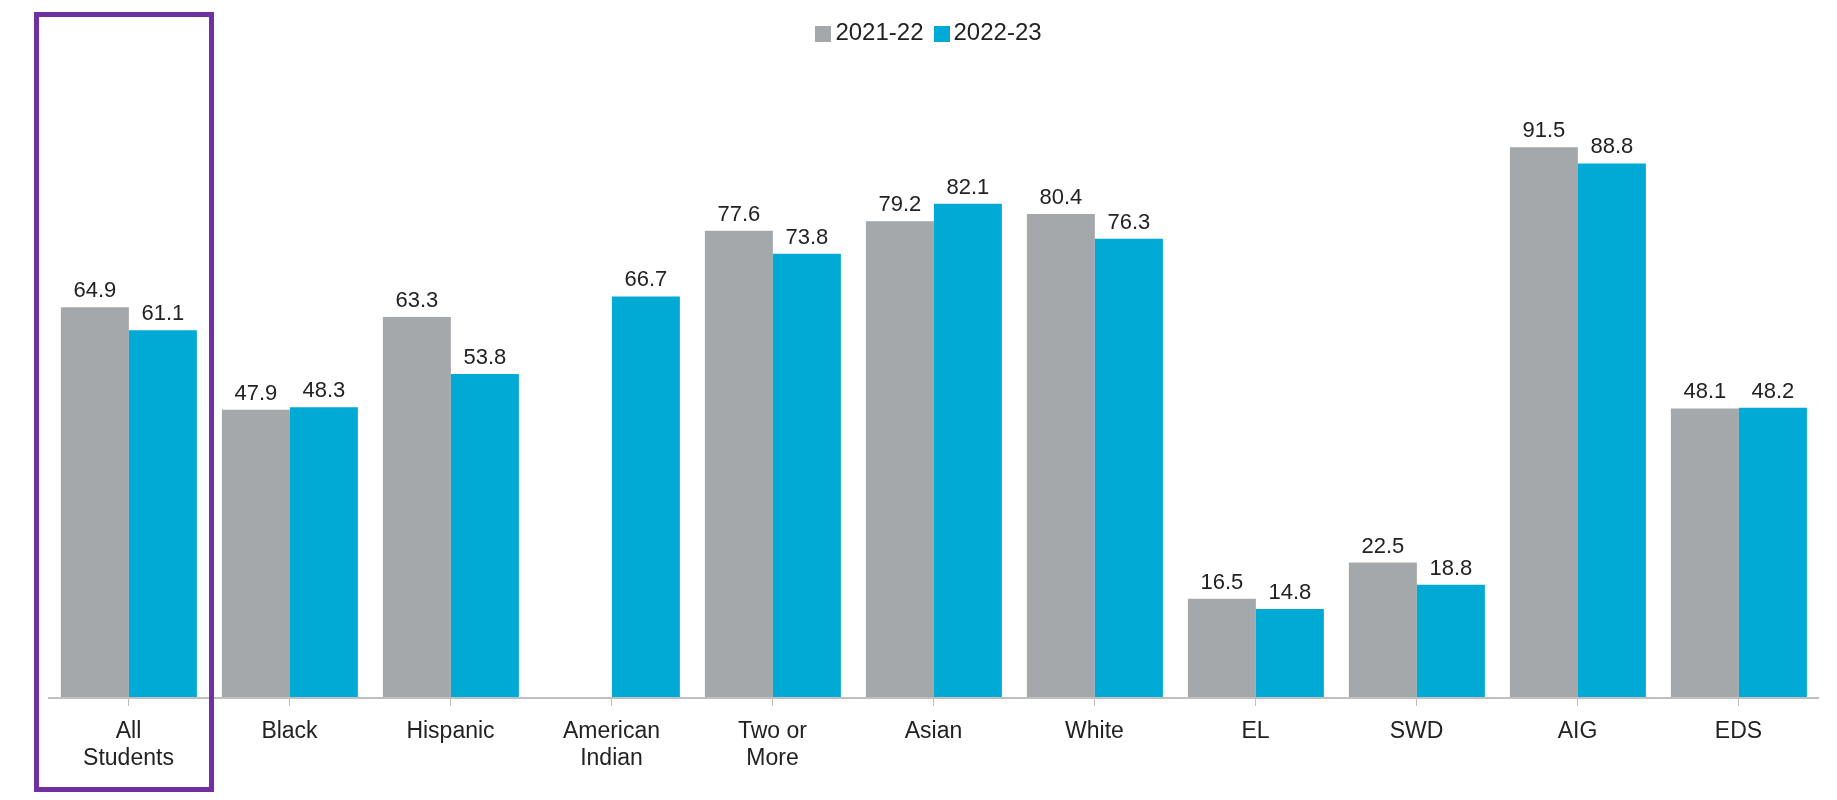  I want to click on legend-label: 2021-22, so click(879, 31).